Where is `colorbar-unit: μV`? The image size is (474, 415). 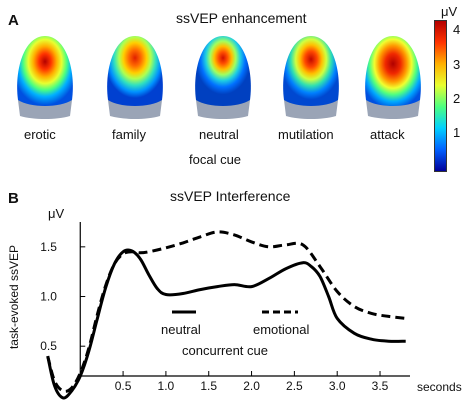
colorbar-unit: μV is located at coordinates (449, 11).